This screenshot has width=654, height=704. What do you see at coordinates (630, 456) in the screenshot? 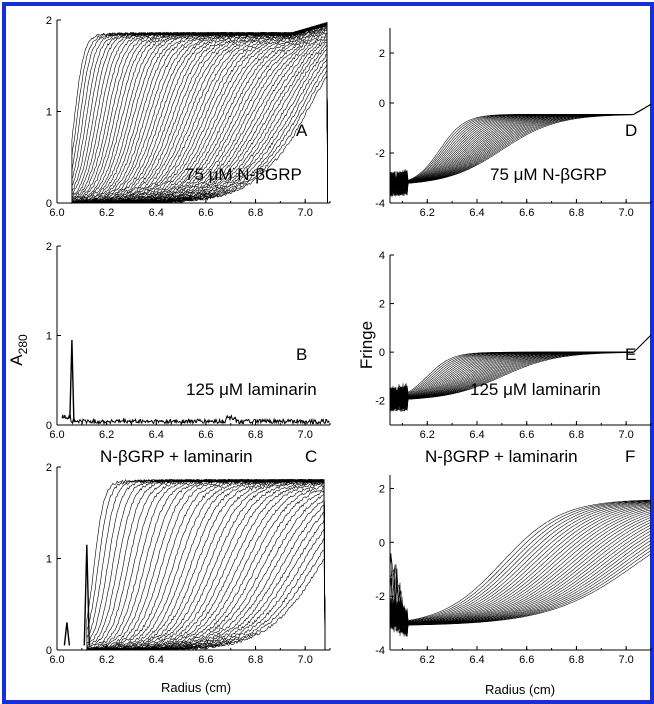
I see `panel-letter: F` at bounding box center [630, 456].